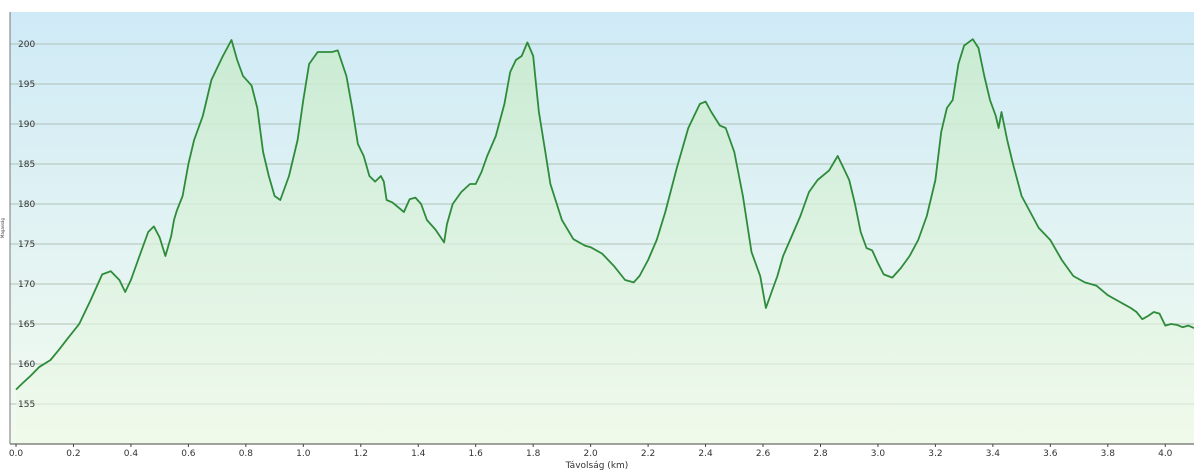 The width and height of the screenshot is (1194, 470). What do you see at coordinates (26, 325) in the screenshot?
I see `y-tick-label: 165` at bounding box center [26, 325].